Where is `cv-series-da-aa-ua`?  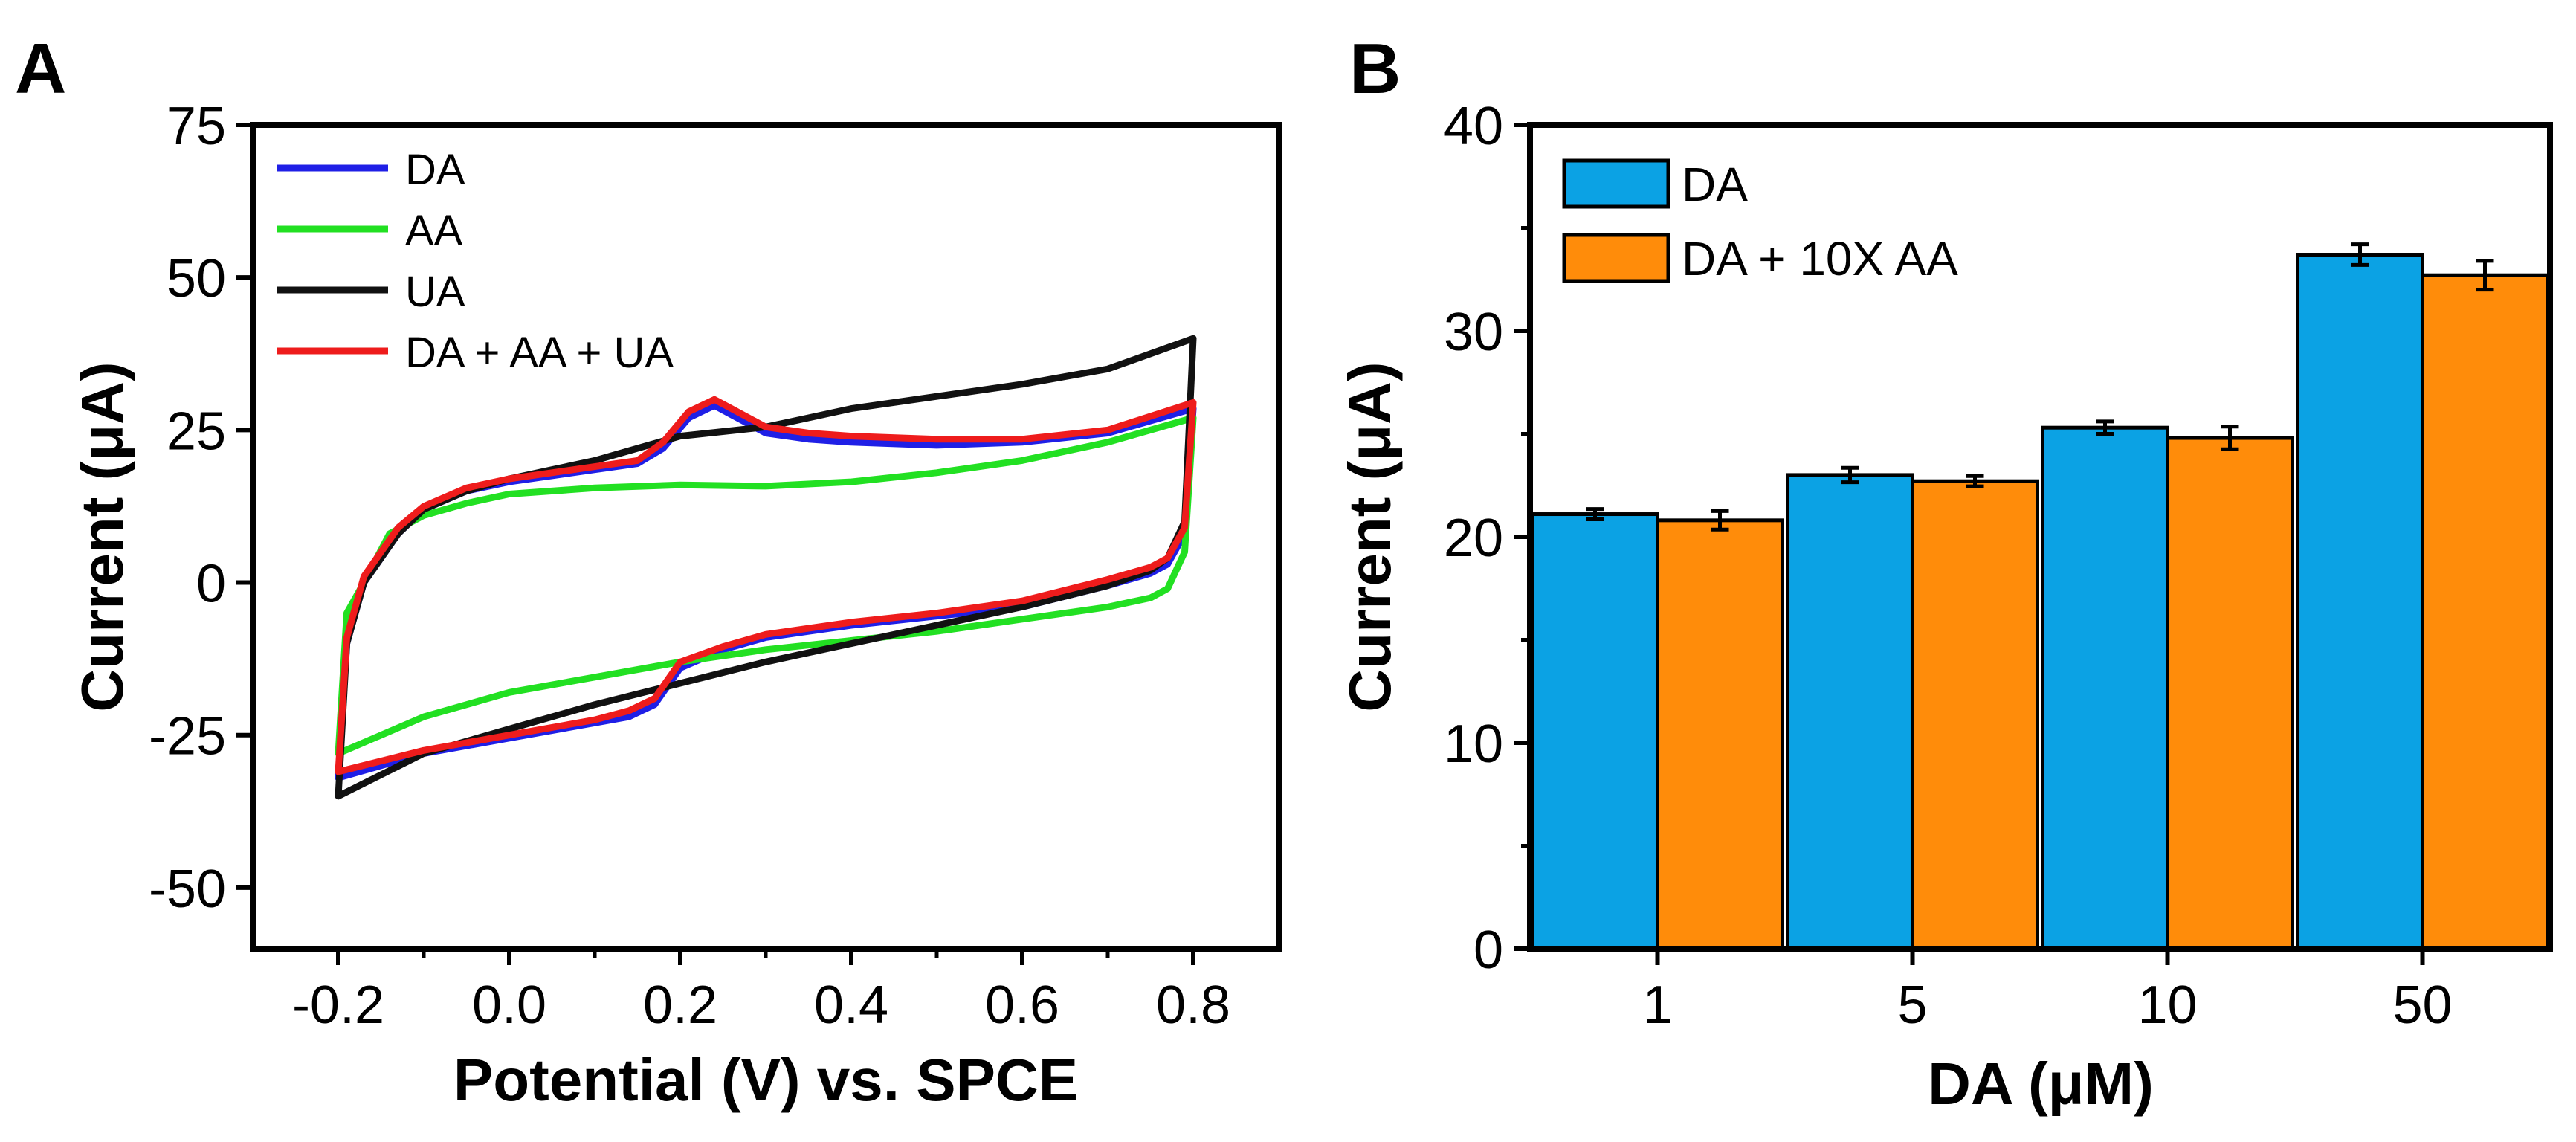
cv-series-da-aa-ua is located at coordinates (766, 585).